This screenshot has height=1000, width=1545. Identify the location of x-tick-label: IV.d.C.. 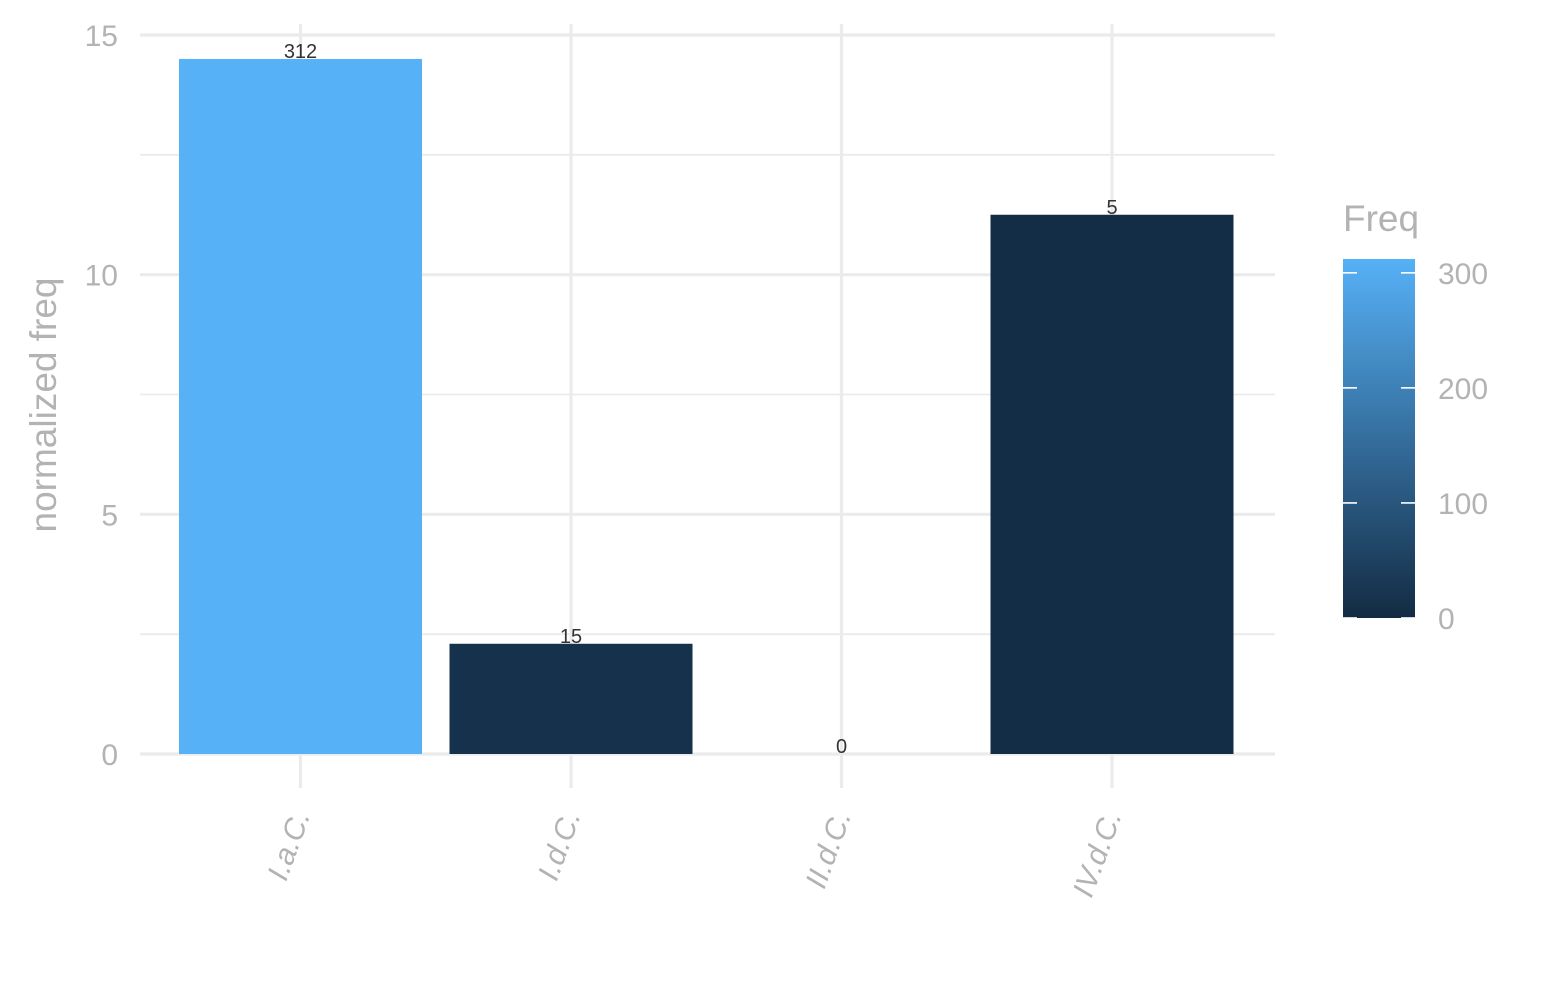
(1098, 853).